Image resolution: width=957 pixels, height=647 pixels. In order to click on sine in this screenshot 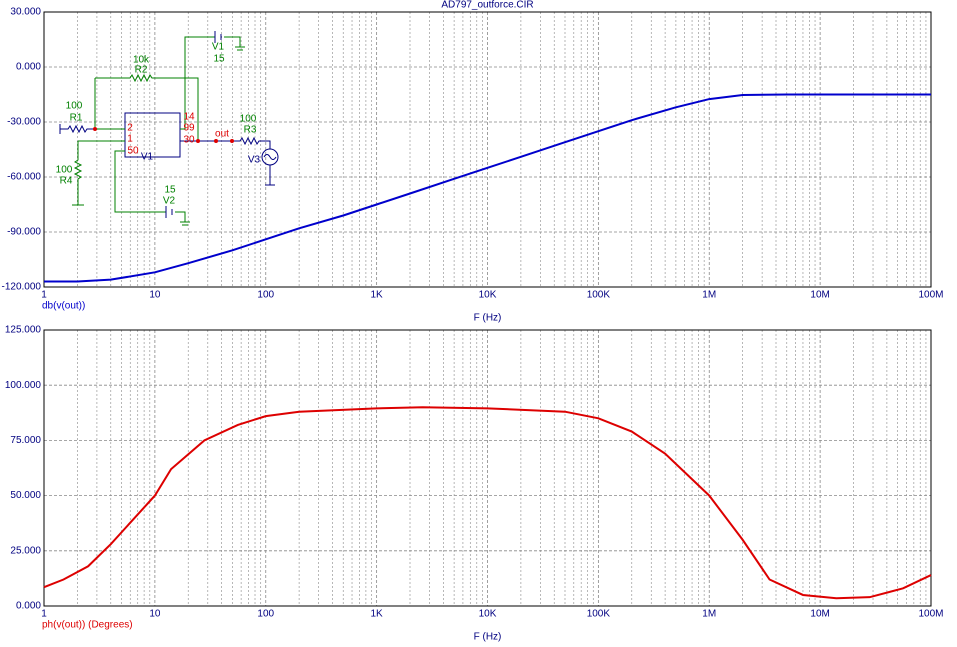, I will do `click(270, 157)`.